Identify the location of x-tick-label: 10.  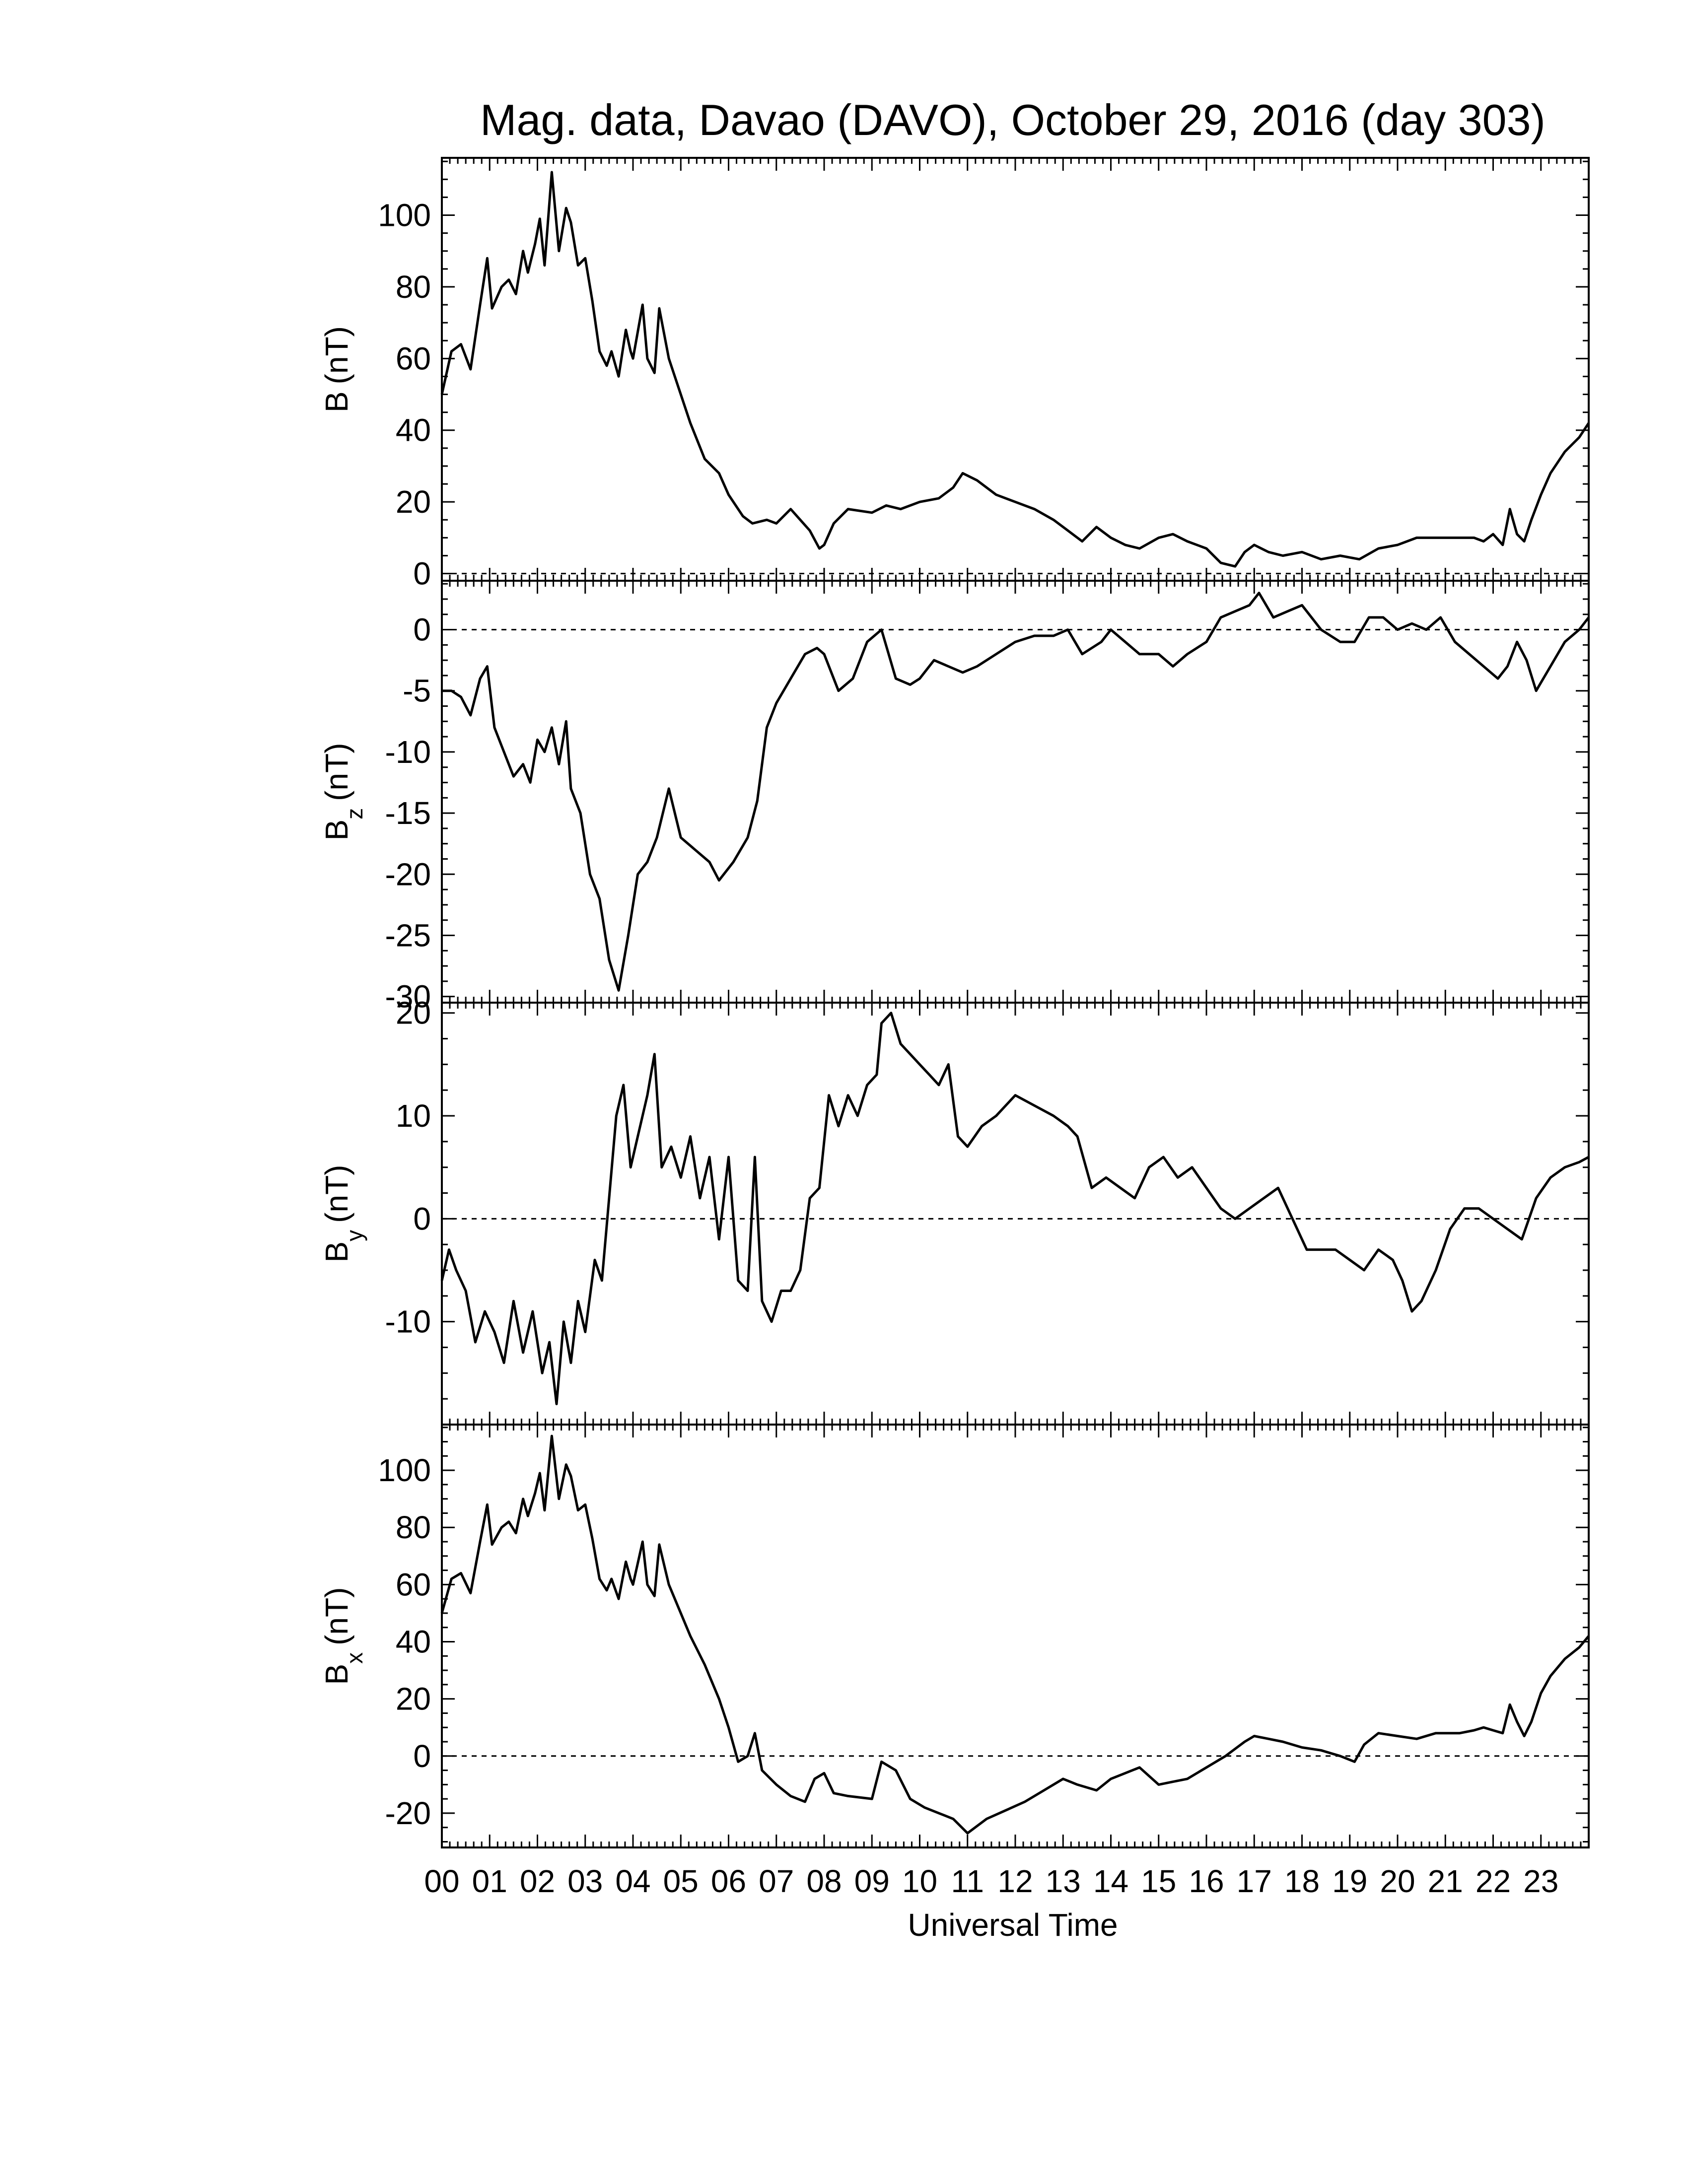
(919, 1881).